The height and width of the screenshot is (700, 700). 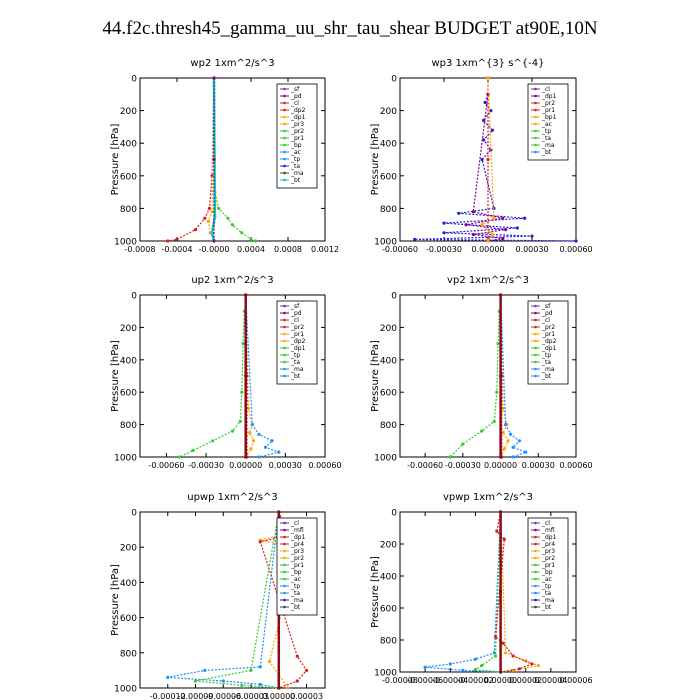 I want to click on legend-entry: _dp2, so click(x=298, y=341).